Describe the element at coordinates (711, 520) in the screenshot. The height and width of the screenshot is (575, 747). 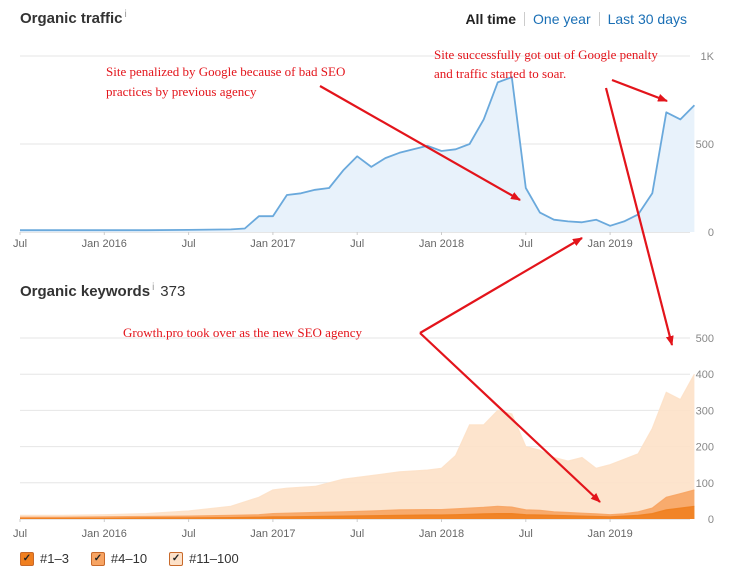
I see `keywords-y-tick-label: 0` at that location.